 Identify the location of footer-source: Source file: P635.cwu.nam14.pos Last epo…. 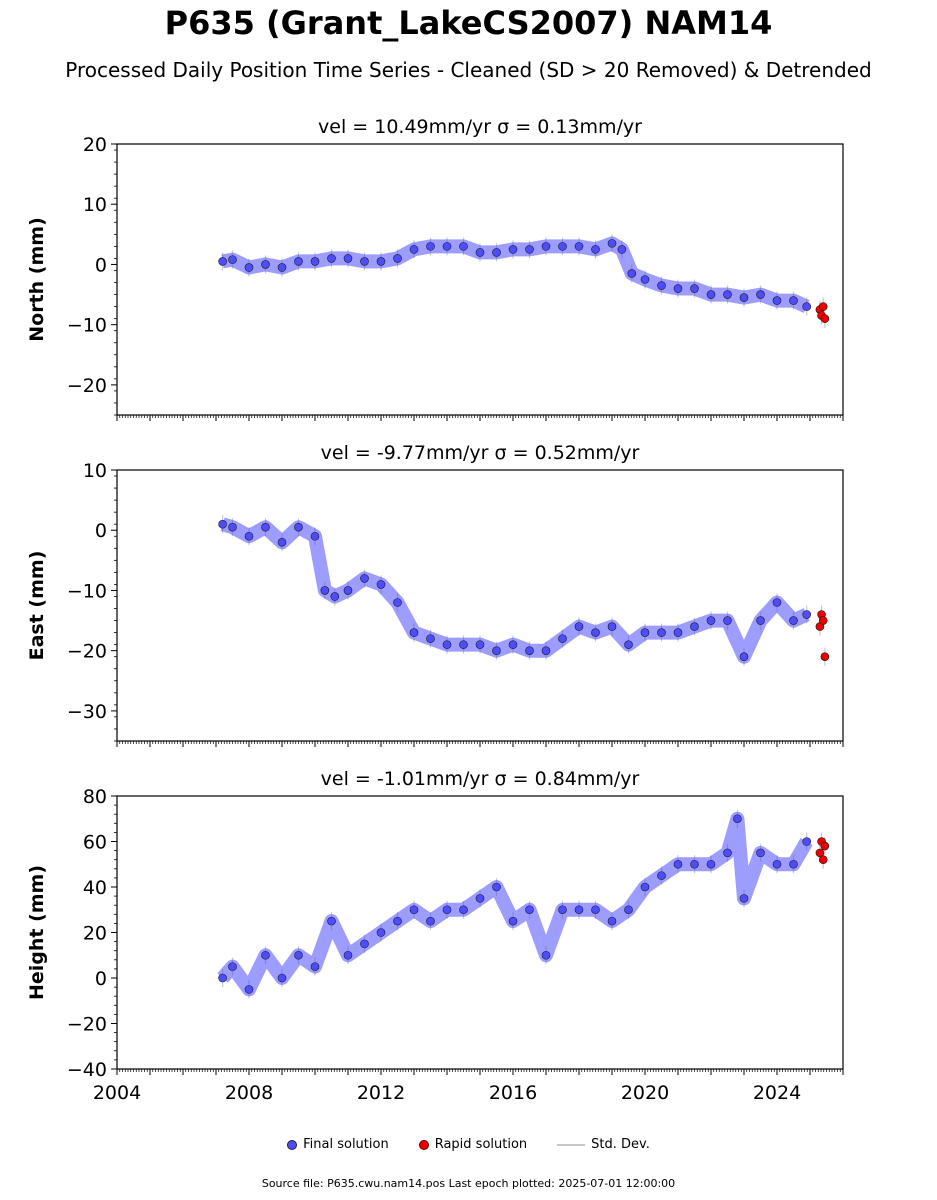
(468, 1183).